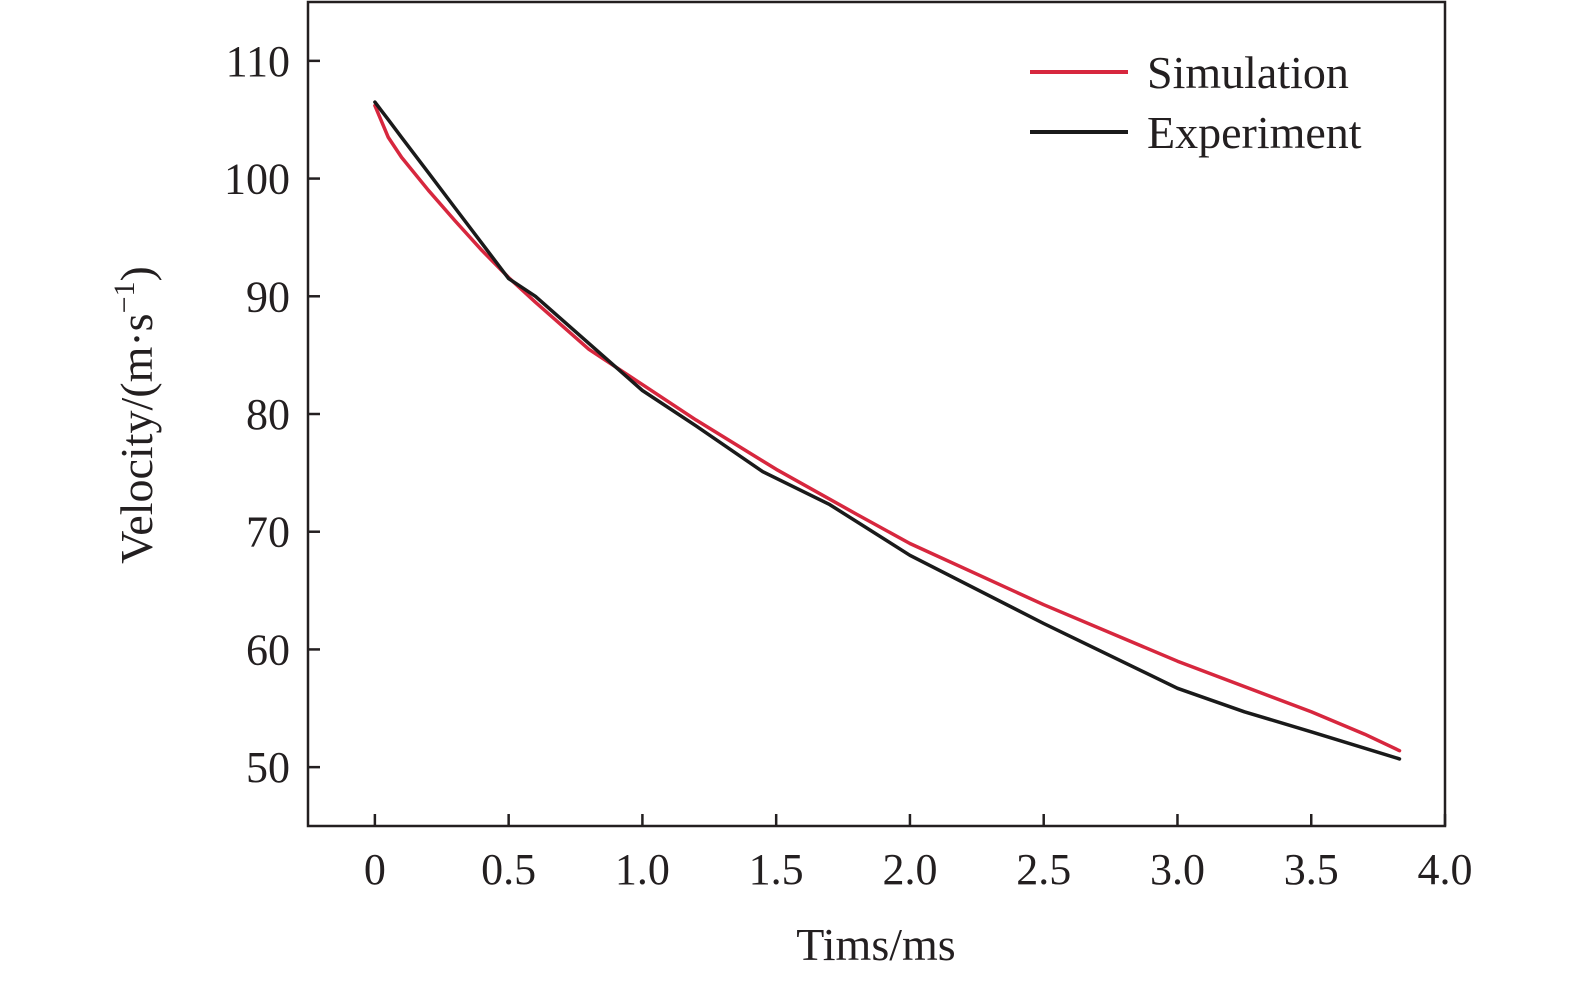 The width and height of the screenshot is (1575, 985). What do you see at coordinates (258, 61) in the screenshot?
I see `y-tick-label: 110` at bounding box center [258, 61].